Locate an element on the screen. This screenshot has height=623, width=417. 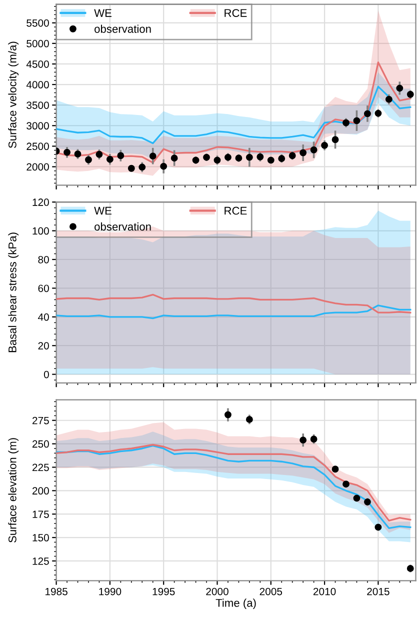
y-tick-label: 120 is located at coordinates (40, 202).